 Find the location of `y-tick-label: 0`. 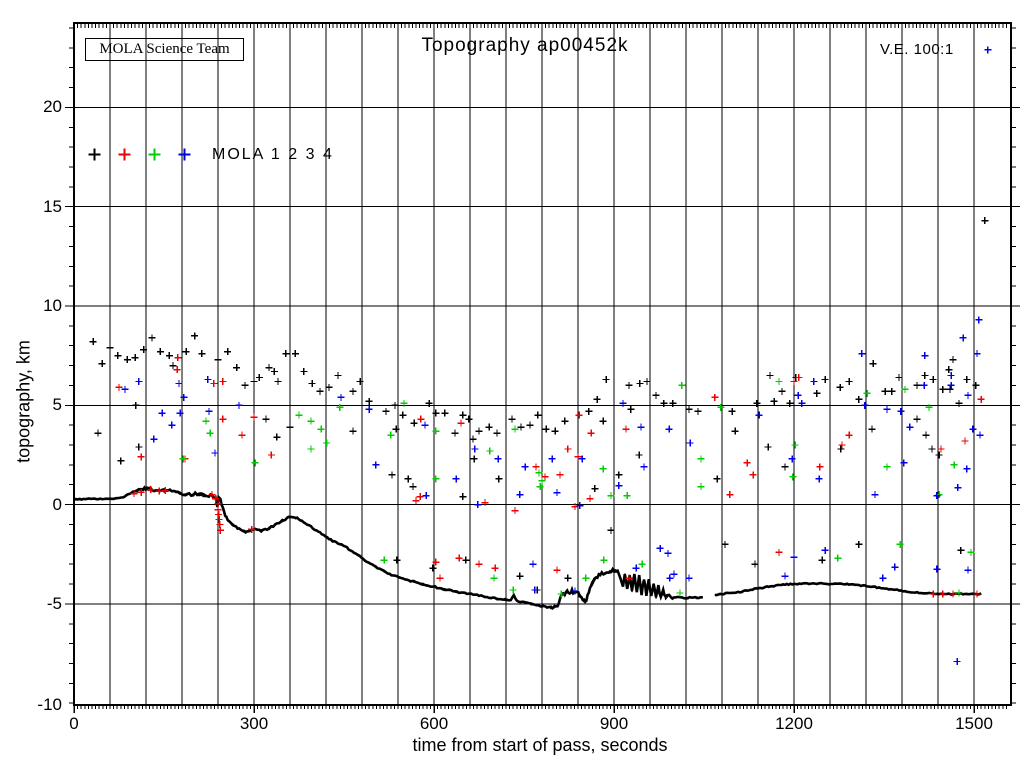

y-tick-label: 0 is located at coordinates (57, 504).